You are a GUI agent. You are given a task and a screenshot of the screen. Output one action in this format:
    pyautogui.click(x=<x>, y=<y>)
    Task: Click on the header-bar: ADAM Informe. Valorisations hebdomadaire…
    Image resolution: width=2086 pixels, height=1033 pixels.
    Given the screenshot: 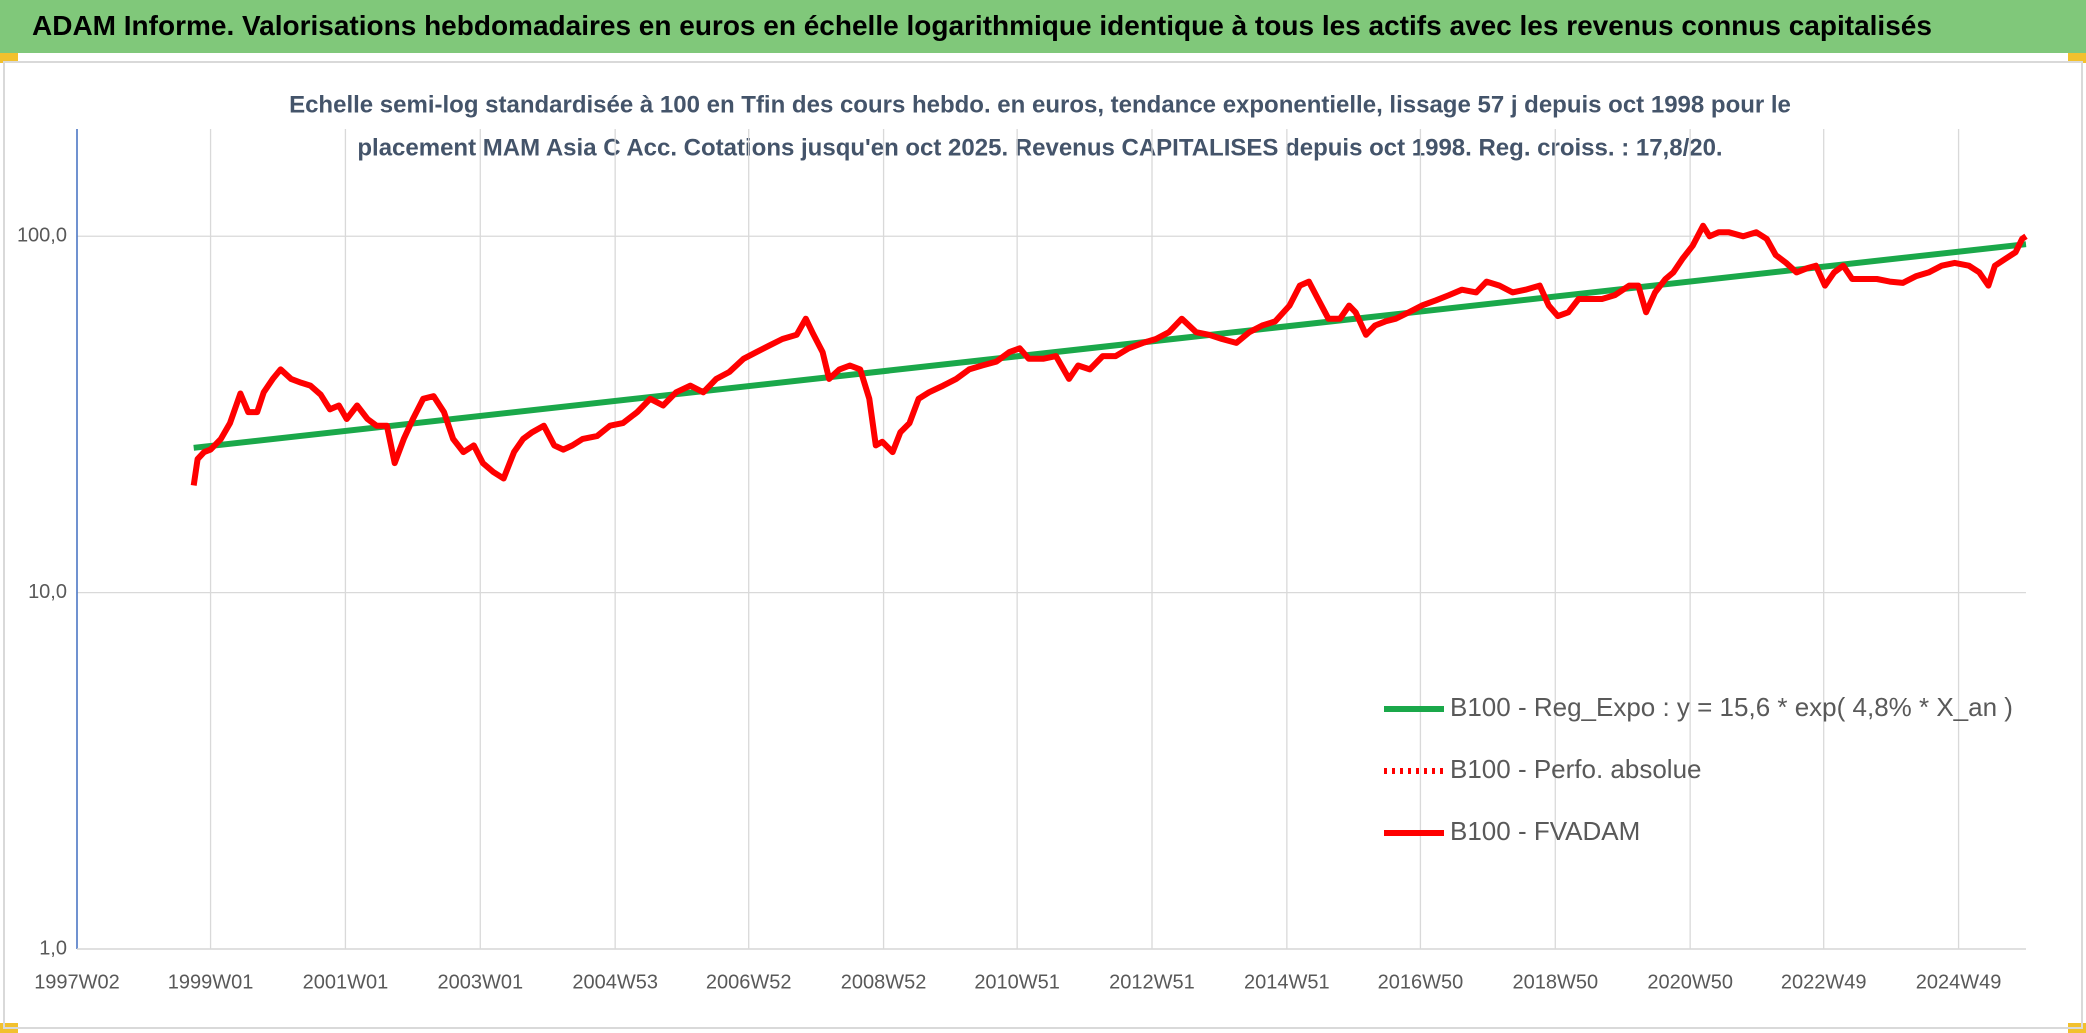 What is the action you would take?
    pyautogui.click(x=1043, y=26)
    